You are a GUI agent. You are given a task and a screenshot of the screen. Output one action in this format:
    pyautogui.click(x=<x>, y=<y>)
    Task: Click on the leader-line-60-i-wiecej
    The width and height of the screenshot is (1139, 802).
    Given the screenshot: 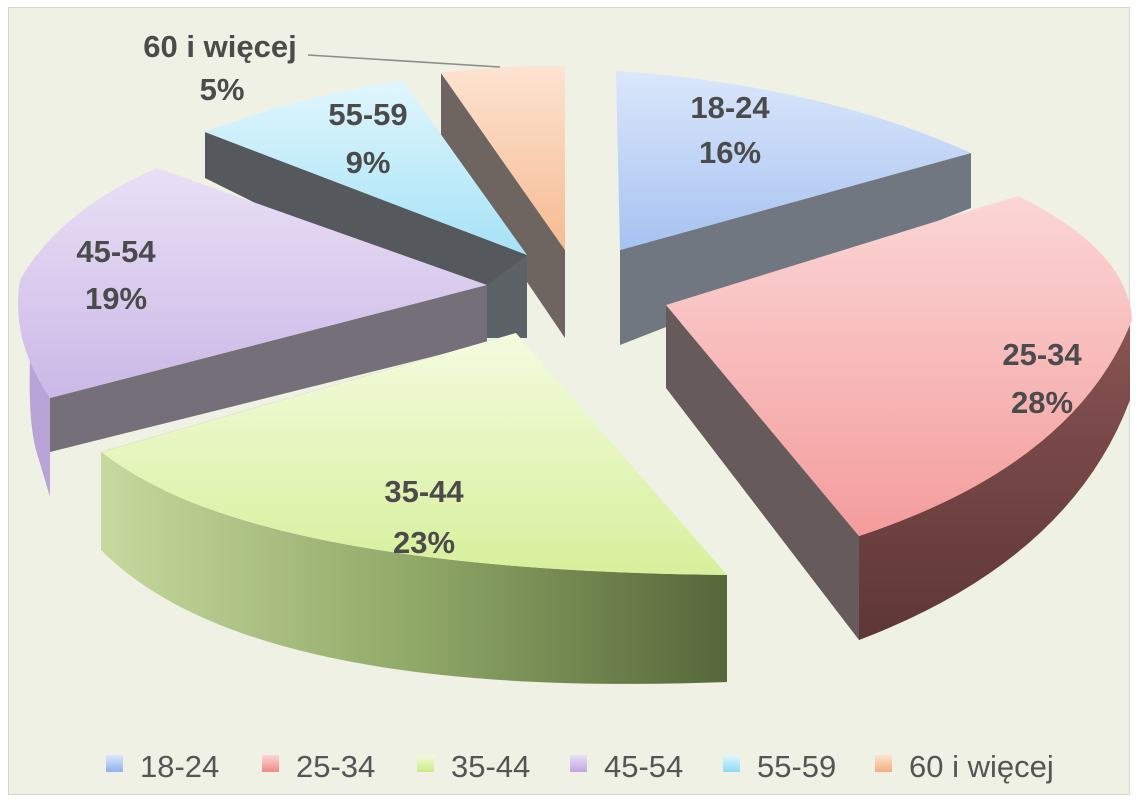 What is the action you would take?
    pyautogui.click(x=404, y=61)
    